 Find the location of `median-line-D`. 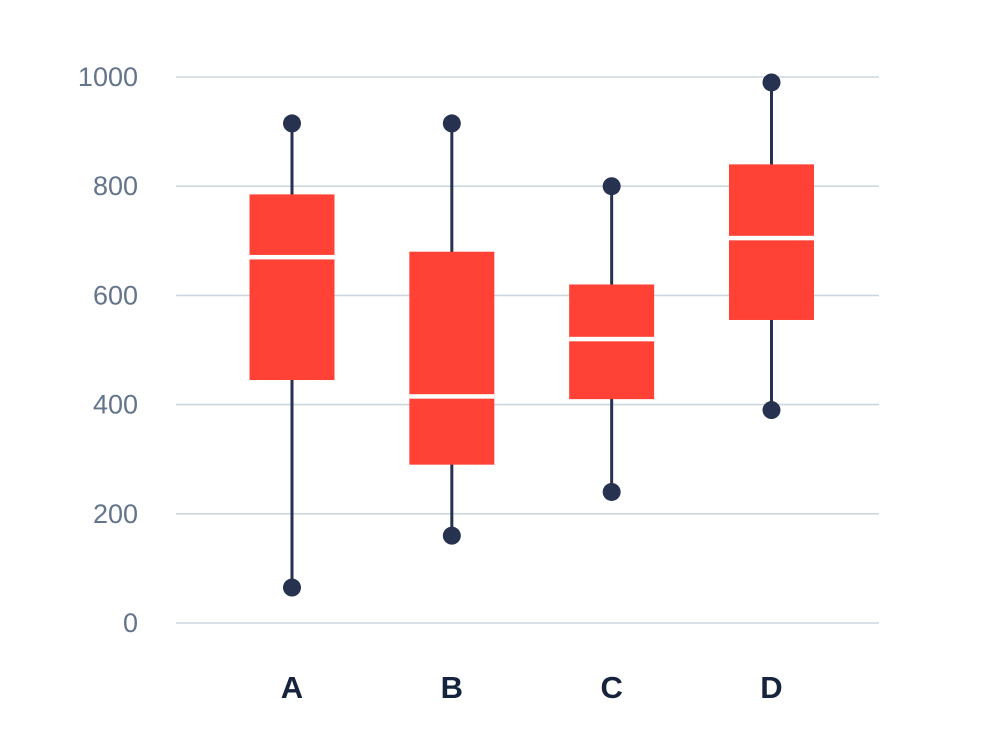

median-line-D is located at coordinates (771, 238).